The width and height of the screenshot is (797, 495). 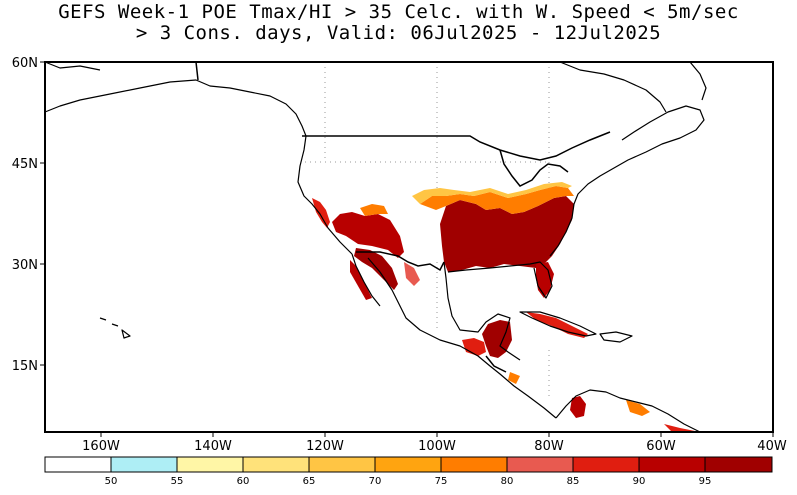 I want to click on lon-axis: 160W 140W 120W 100W 80W 60W 40W, so click(x=434, y=443).